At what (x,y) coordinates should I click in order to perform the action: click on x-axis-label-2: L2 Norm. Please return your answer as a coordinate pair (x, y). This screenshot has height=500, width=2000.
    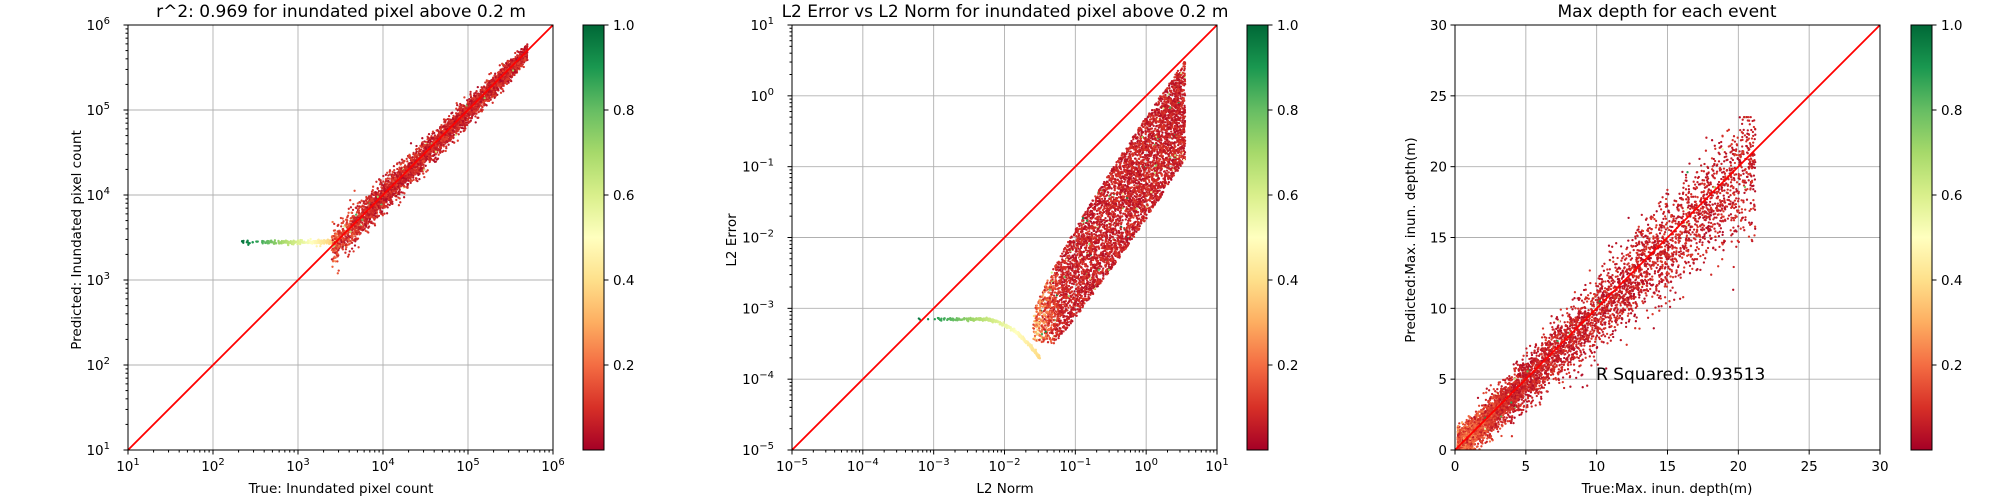
    Looking at the image, I should click on (1004, 489).